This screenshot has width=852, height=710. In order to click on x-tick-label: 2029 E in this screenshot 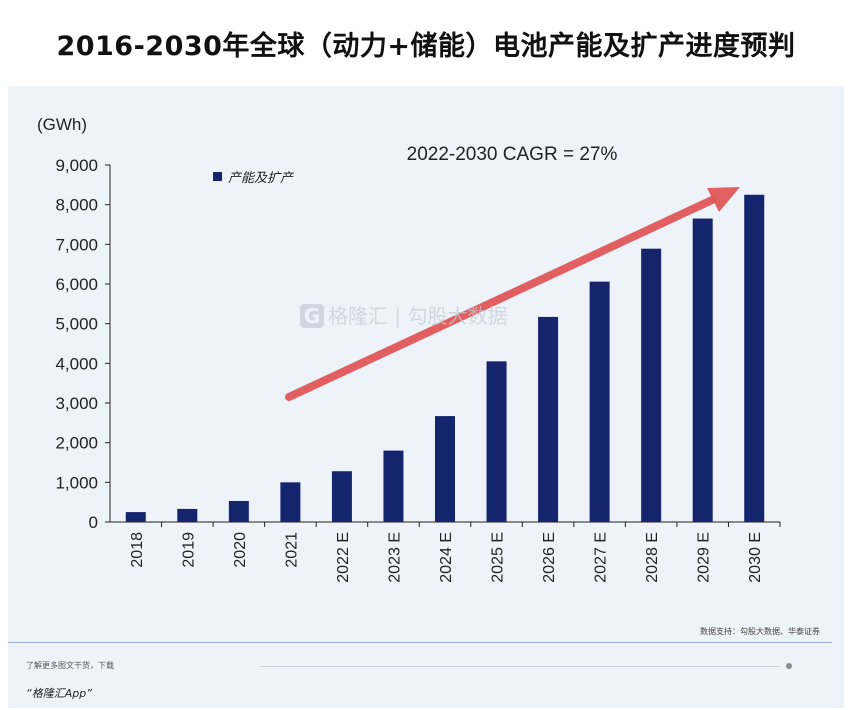, I will do `click(704, 557)`.